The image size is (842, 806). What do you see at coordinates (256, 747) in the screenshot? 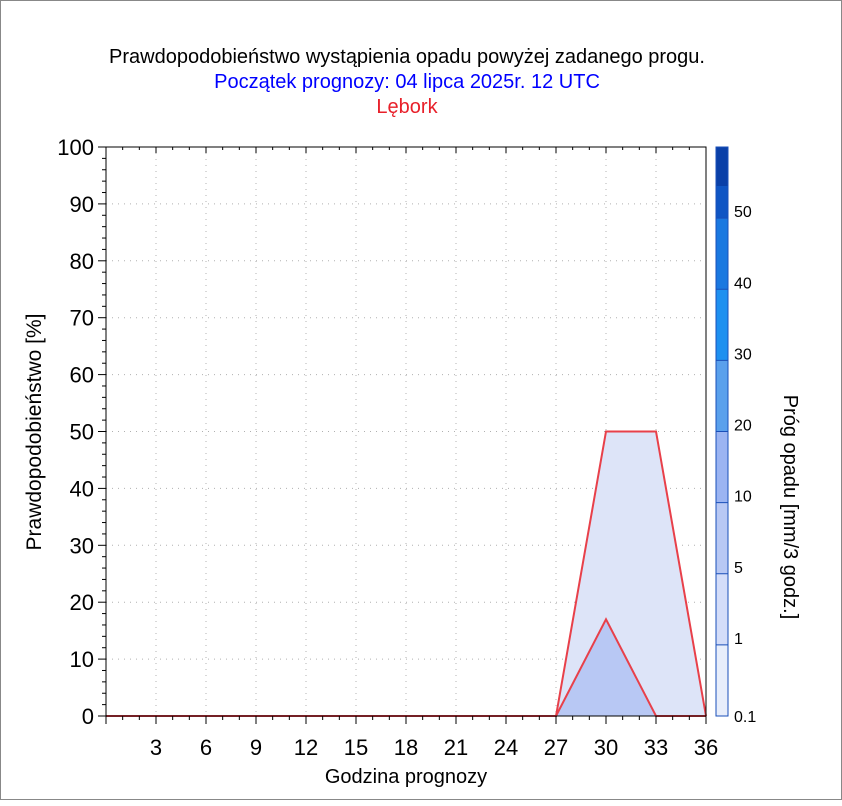
I see `x-tick-label: 9` at bounding box center [256, 747].